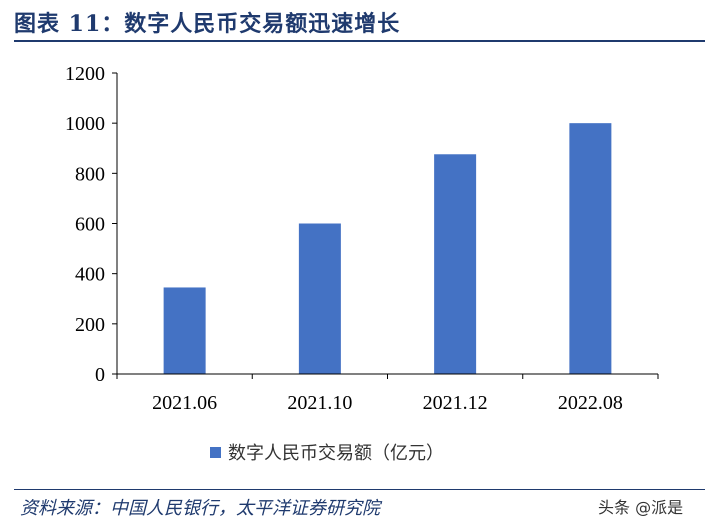  What do you see at coordinates (319, 403) in the screenshot?
I see `x-tick-label: 2021.10` at bounding box center [319, 403].